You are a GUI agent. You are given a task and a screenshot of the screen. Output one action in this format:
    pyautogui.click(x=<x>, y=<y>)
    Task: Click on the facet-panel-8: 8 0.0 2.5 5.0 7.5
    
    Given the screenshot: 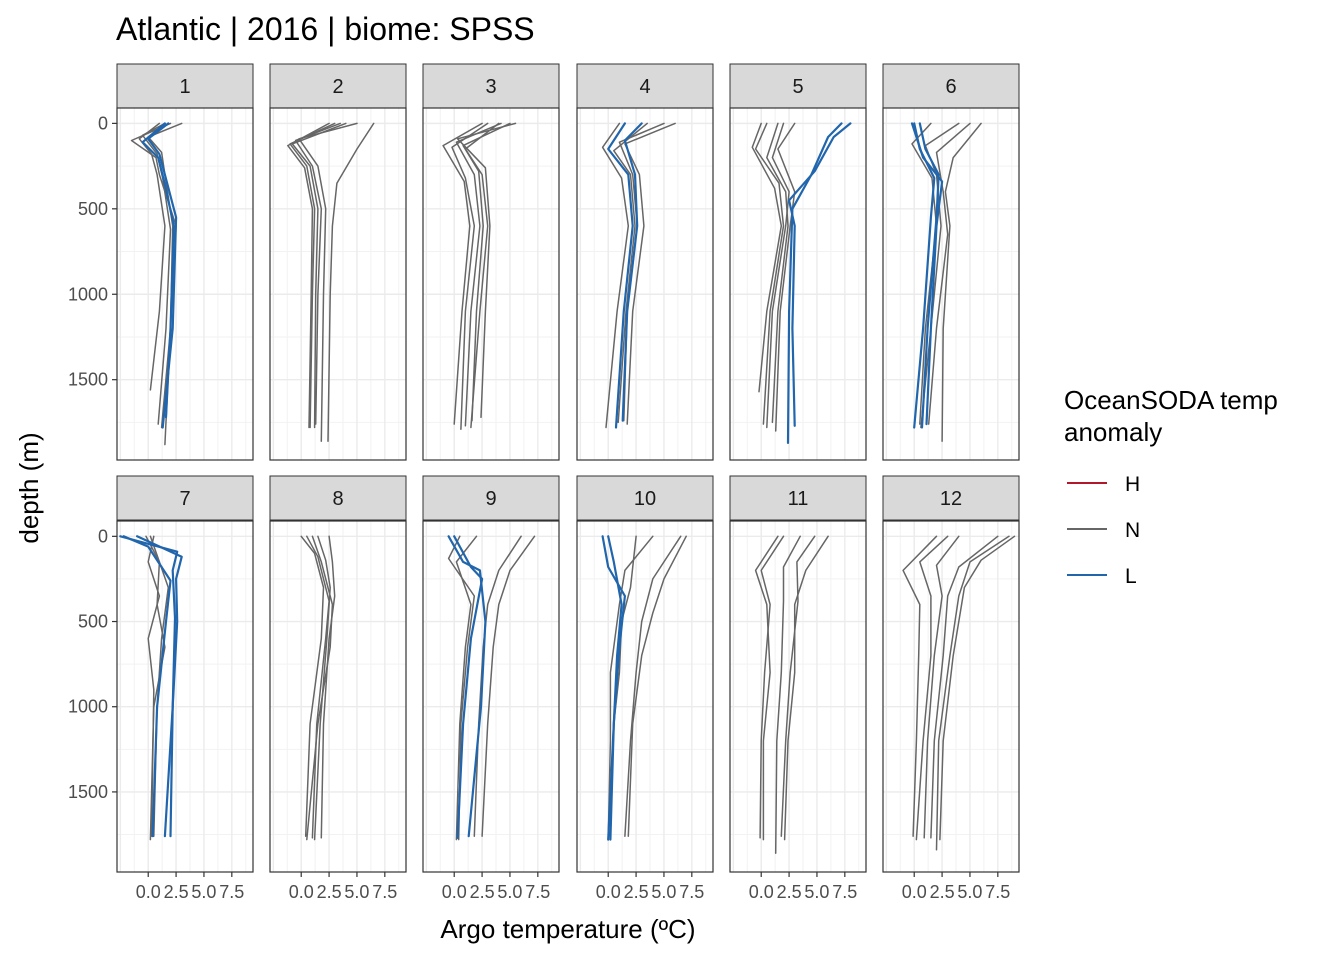 What is the action you would take?
    pyautogui.click(x=338, y=688)
    